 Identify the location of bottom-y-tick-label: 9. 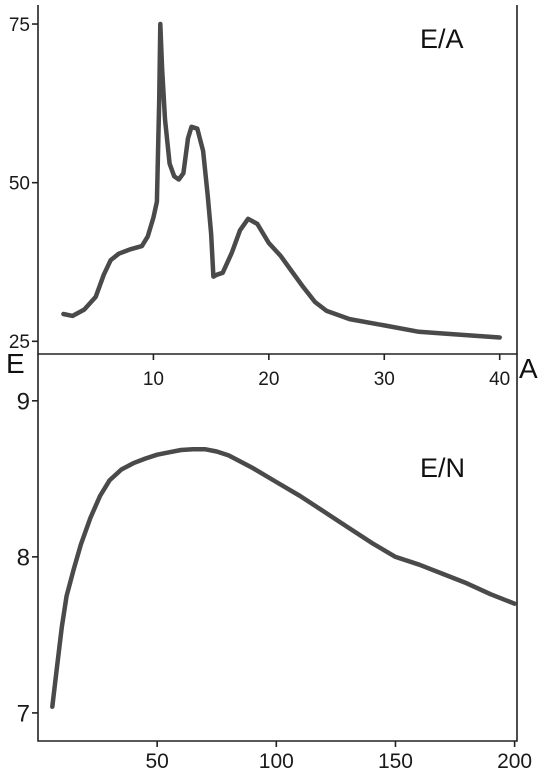
(23, 401).